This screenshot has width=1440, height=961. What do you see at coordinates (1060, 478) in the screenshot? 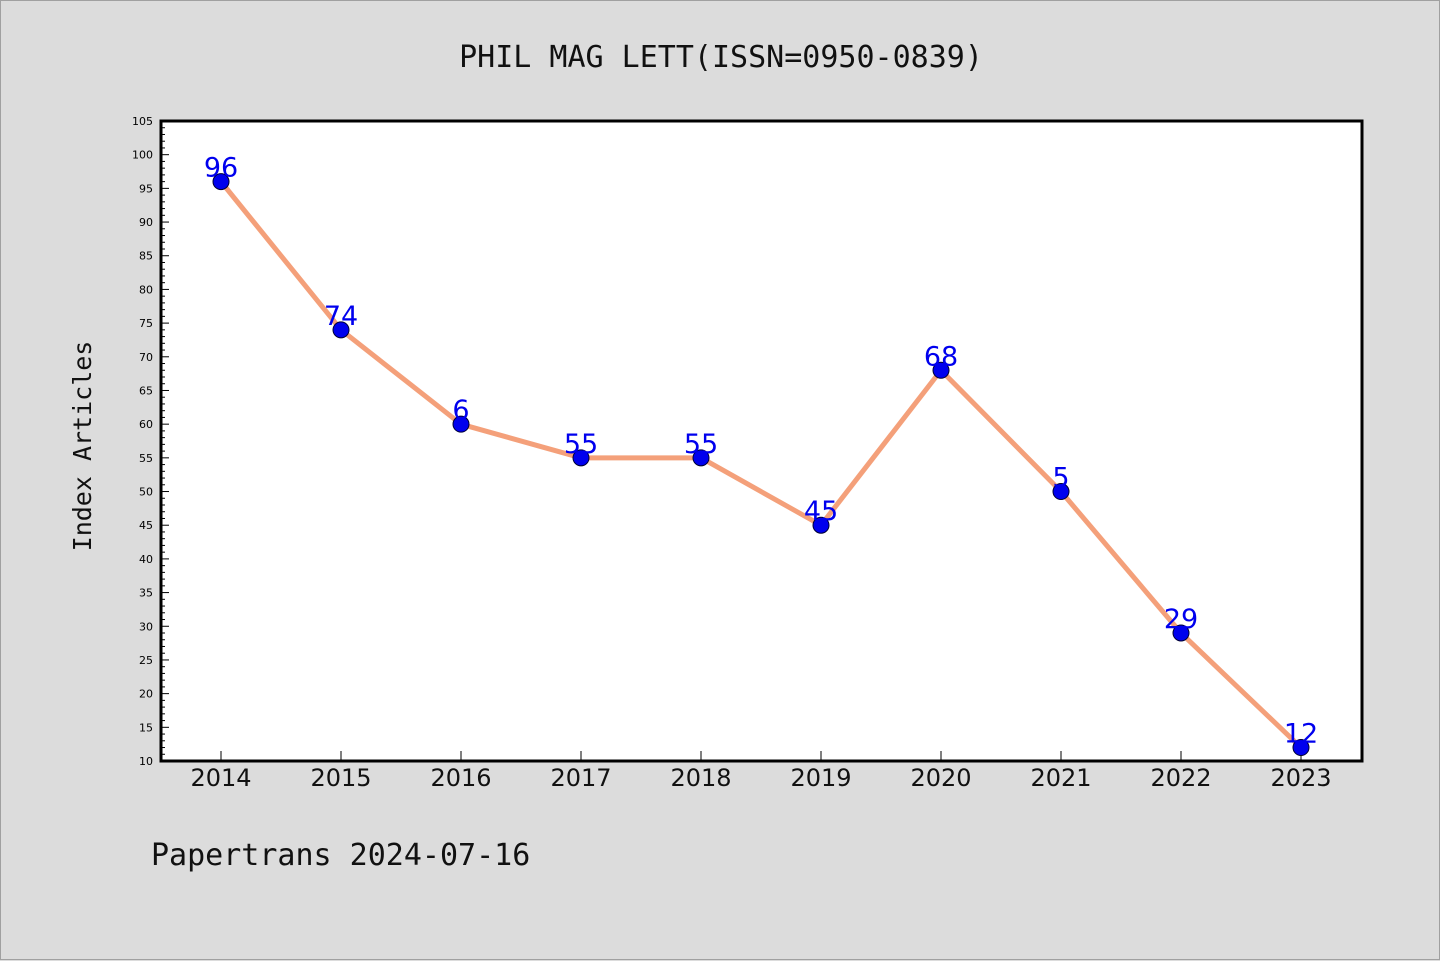
I see `data-label: 5` at bounding box center [1060, 478].